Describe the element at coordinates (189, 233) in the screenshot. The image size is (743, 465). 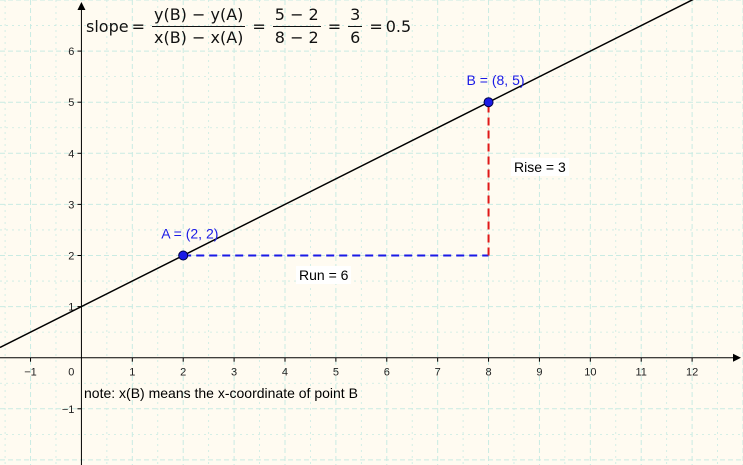
I see `point-a-label: A = (2, 2)` at that location.